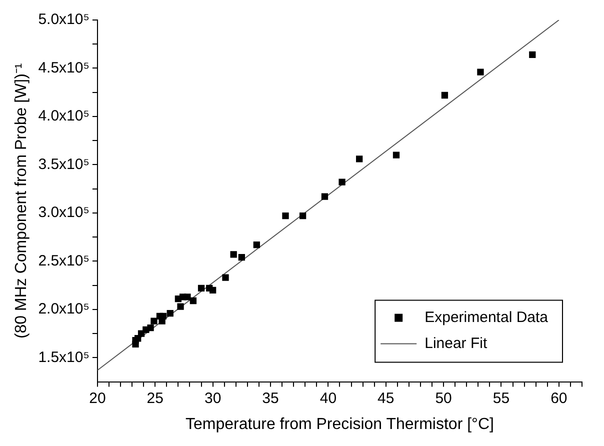 The image size is (604, 446). What do you see at coordinates (486, 317) in the screenshot?
I see `legend-label: Experimental Data` at bounding box center [486, 317].